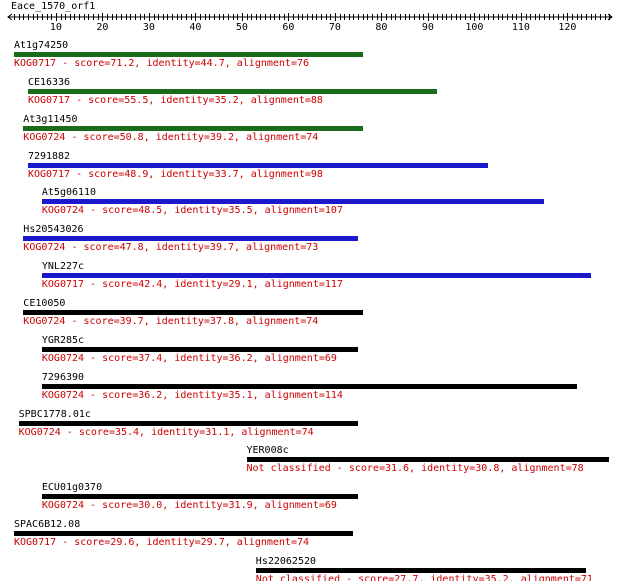  What do you see at coordinates (10, 17) in the screenshot?
I see `ruler-left-arrow-icon` at bounding box center [10, 17].